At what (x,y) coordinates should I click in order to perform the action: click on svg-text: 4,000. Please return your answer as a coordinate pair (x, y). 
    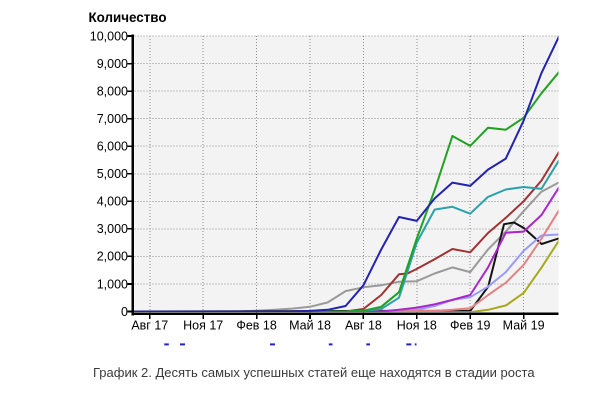
    Looking at the image, I should click on (112, 202).